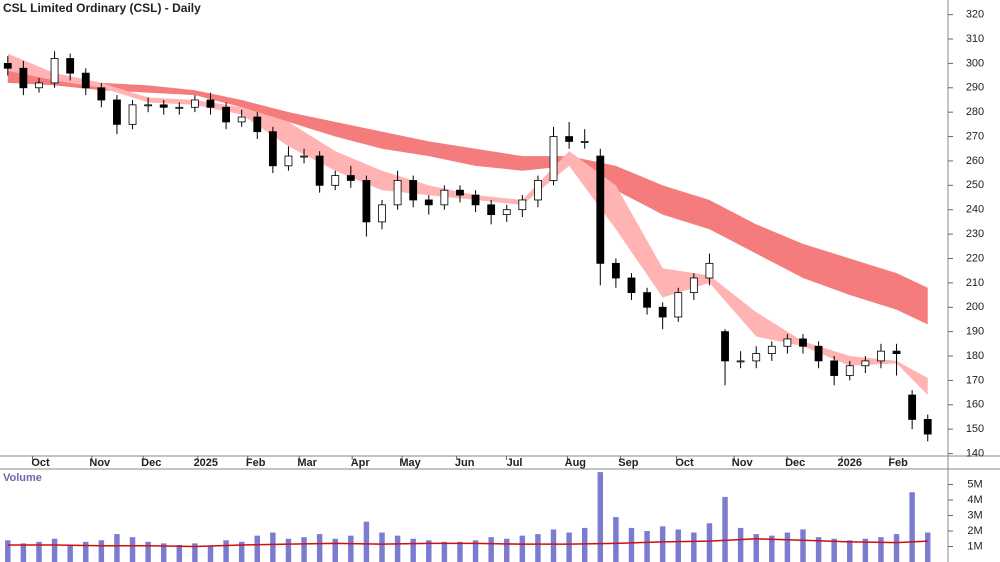  I want to click on y-tick-label: 150, so click(975, 429).